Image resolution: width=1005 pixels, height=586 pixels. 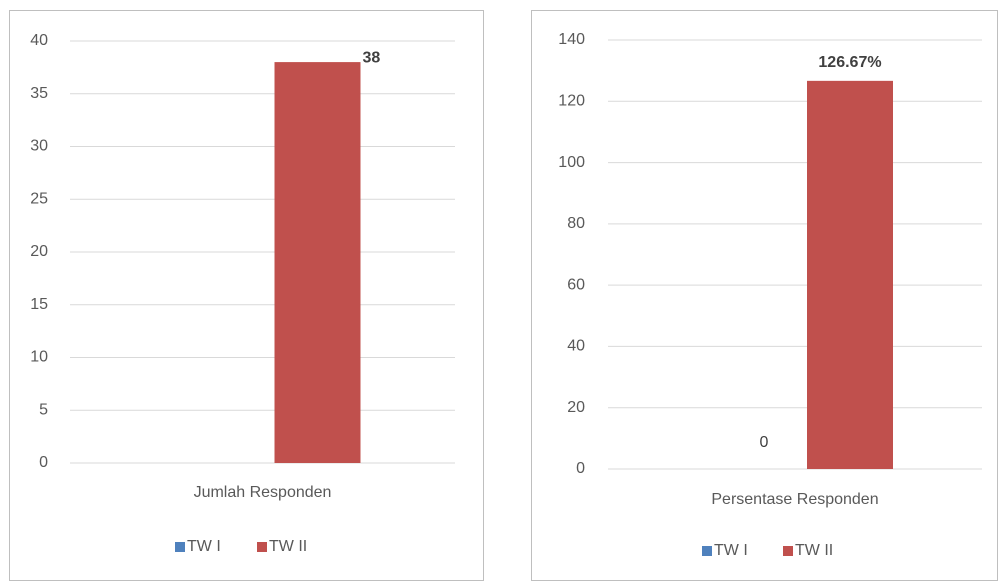 I want to click on y-tick-label: 35, so click(x=39, y=93).